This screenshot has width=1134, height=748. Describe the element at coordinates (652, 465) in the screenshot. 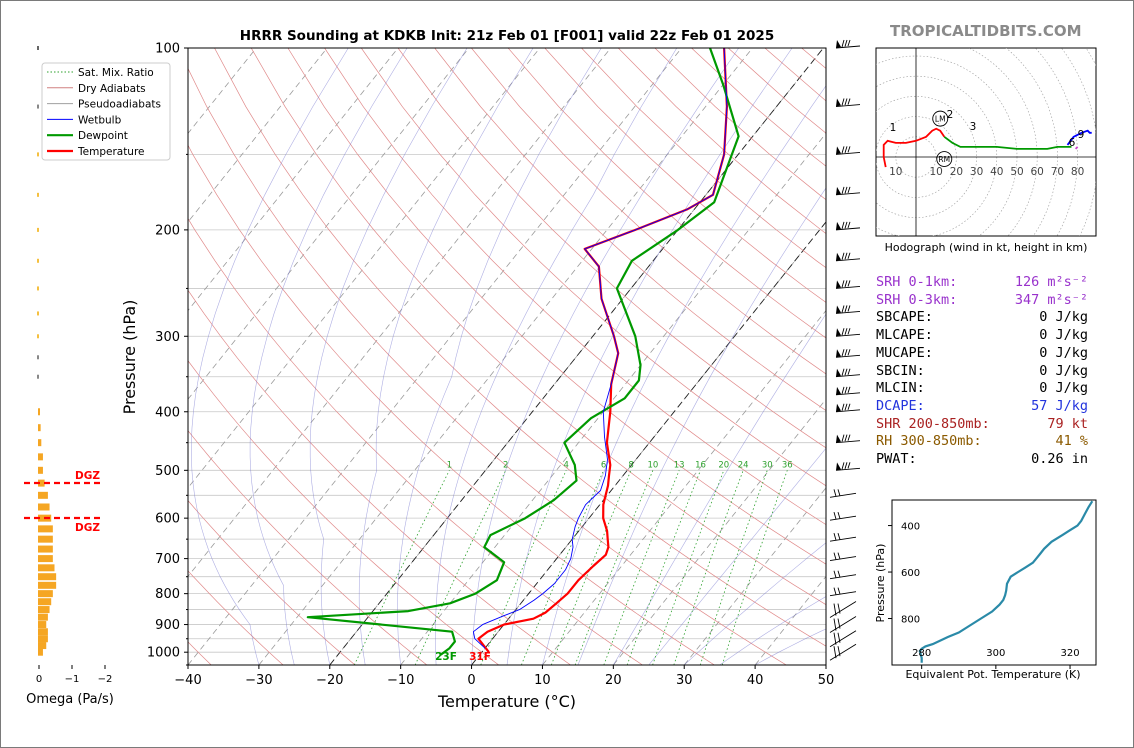

I see `mixing-ratio-label: 10` at that location.